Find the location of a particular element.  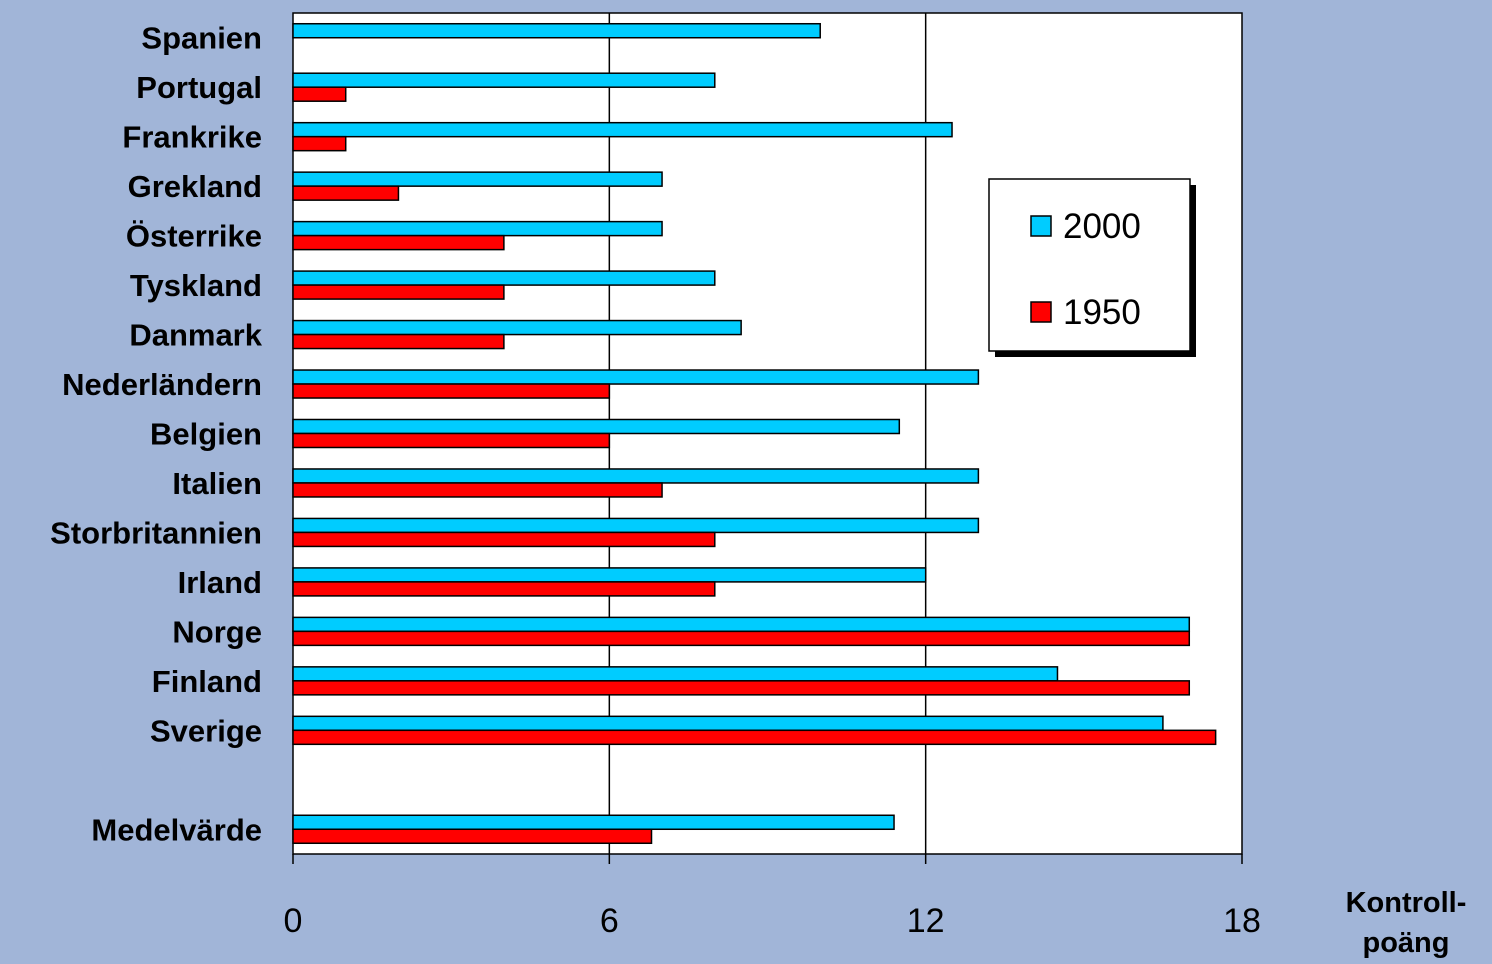

x-axis-title: Kontroll-poäng is located at coordinates (1406, 923).